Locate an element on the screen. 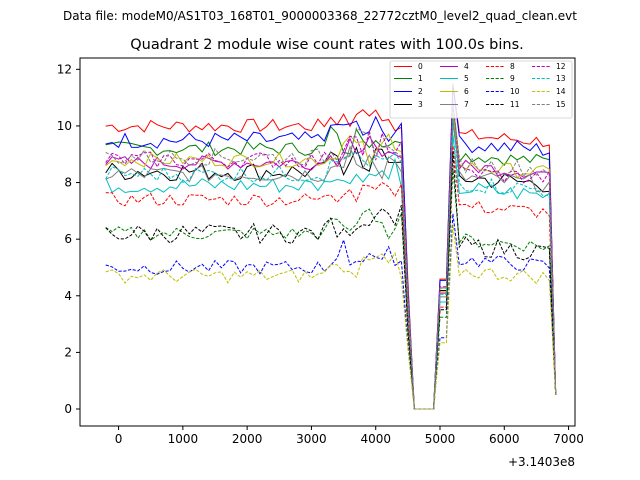  y-axis: 0 2 4 6 8 10 12 is located at coordinates (68, 239).